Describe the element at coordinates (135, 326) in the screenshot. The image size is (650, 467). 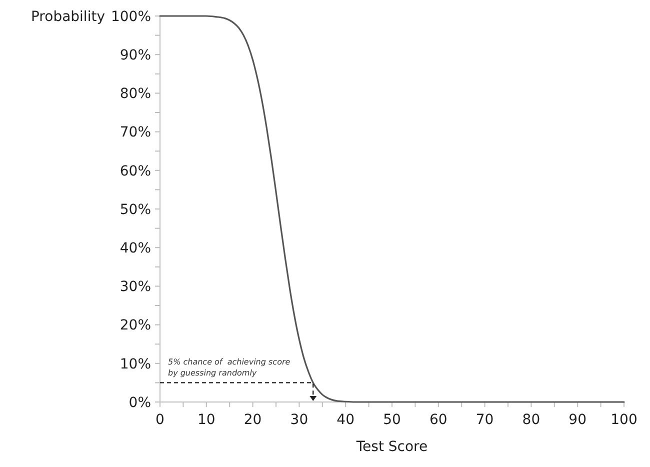
I see `y-tick-label: 20%` at that location.